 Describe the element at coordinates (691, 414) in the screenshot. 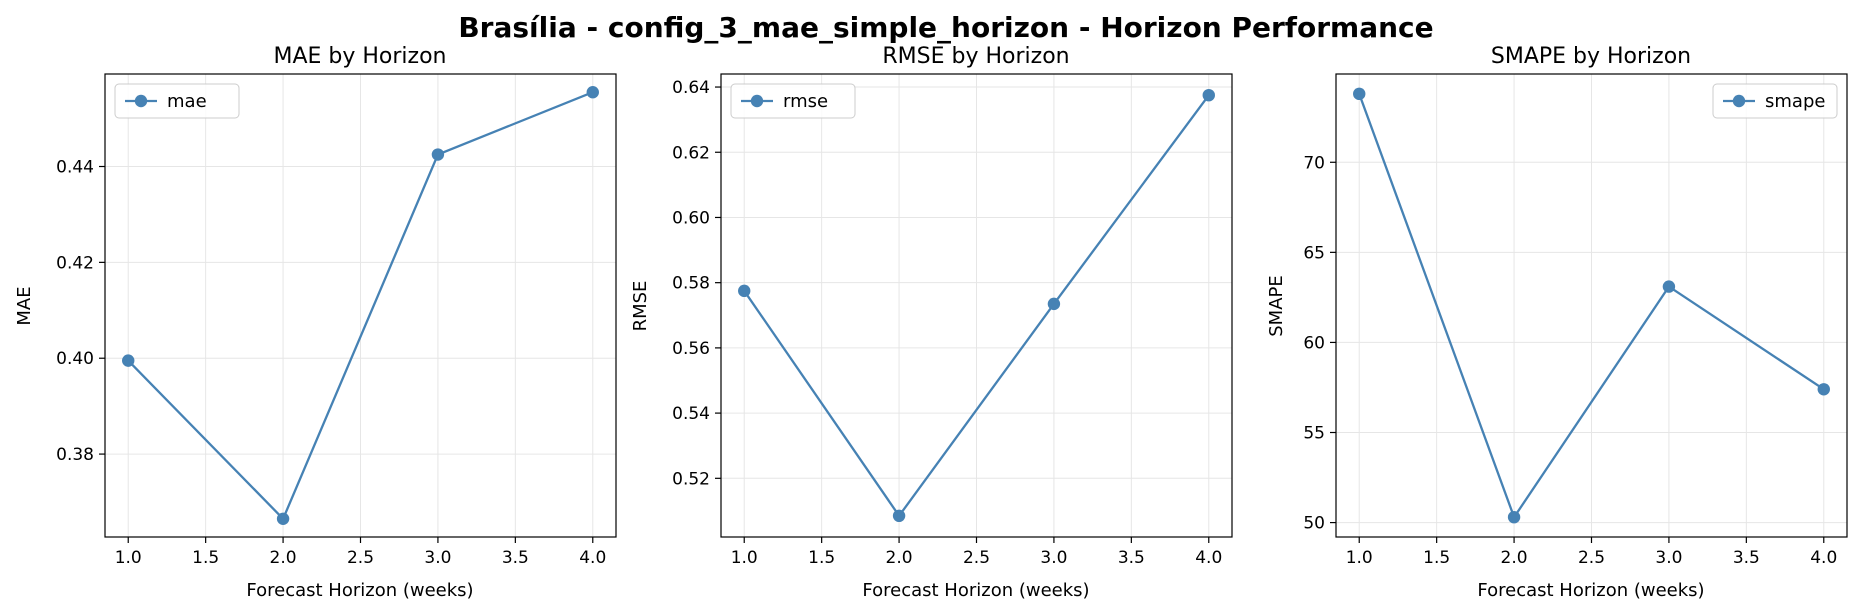

I see `y-tick-label: 0.54` at that location.